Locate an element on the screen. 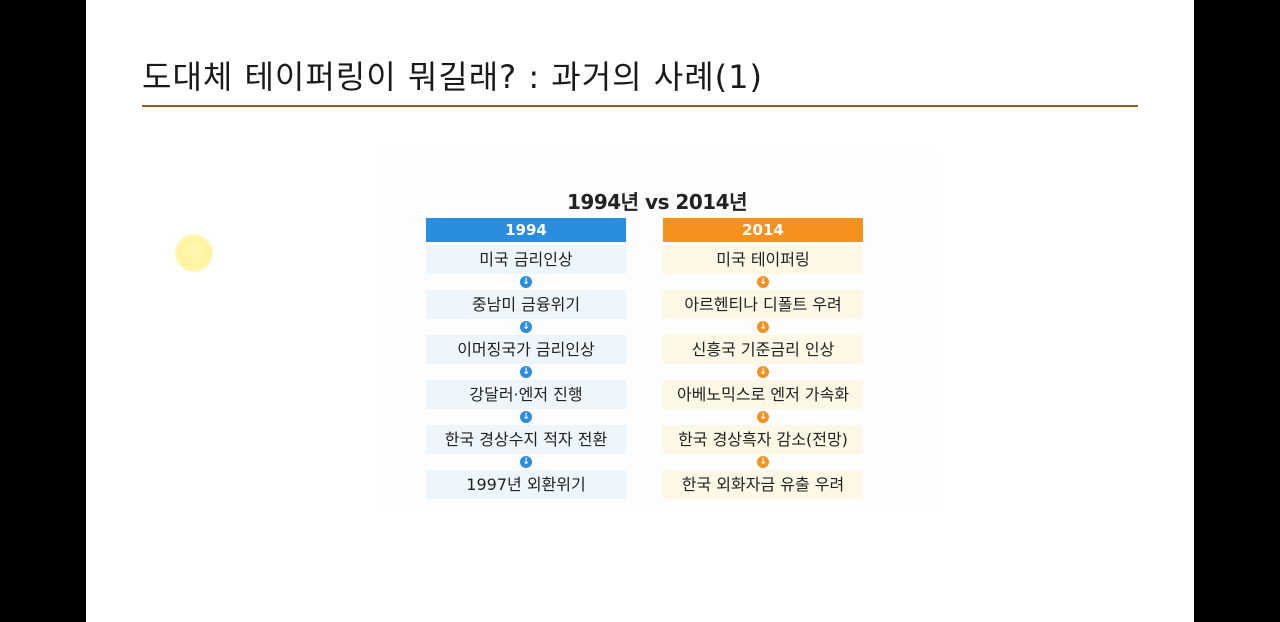  slide-title: 도대체 테이퍼링이 뭐길래? : 과거의 사례(1) is located at coordinates (452, 77).